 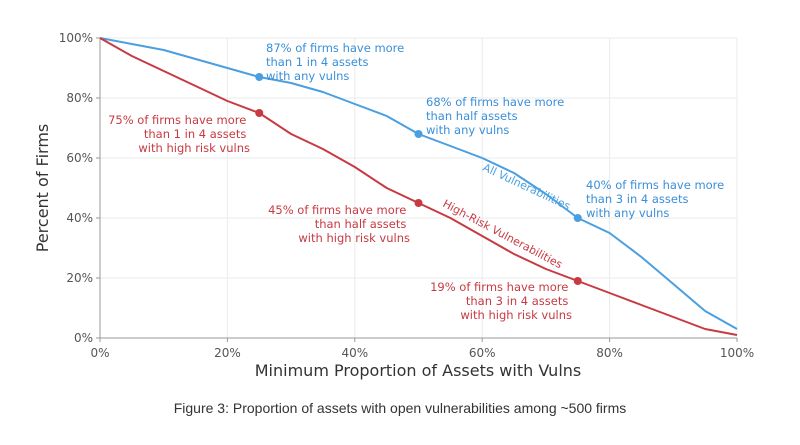 I want to click on annotation-line: 75% of firms have more, so click(x=177, y=120).